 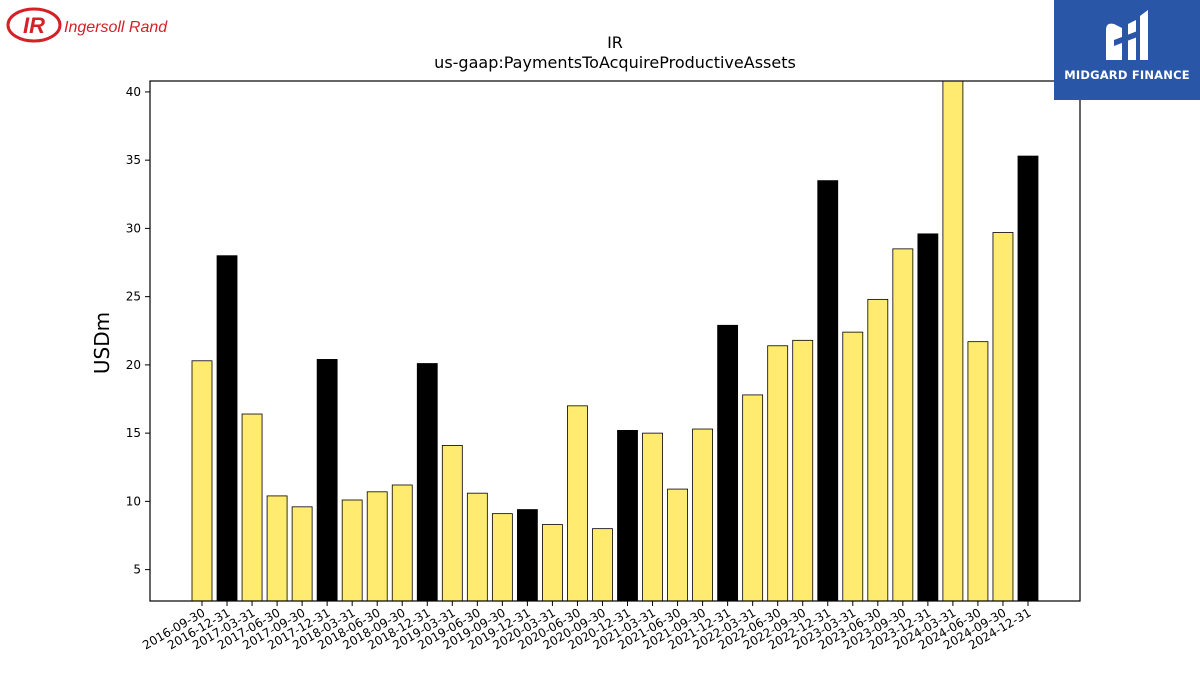 What do you see at coordinates (133, 297) in the screenshot?
I see `y-tick-label-25: 25` at bounding box center [133, 297].